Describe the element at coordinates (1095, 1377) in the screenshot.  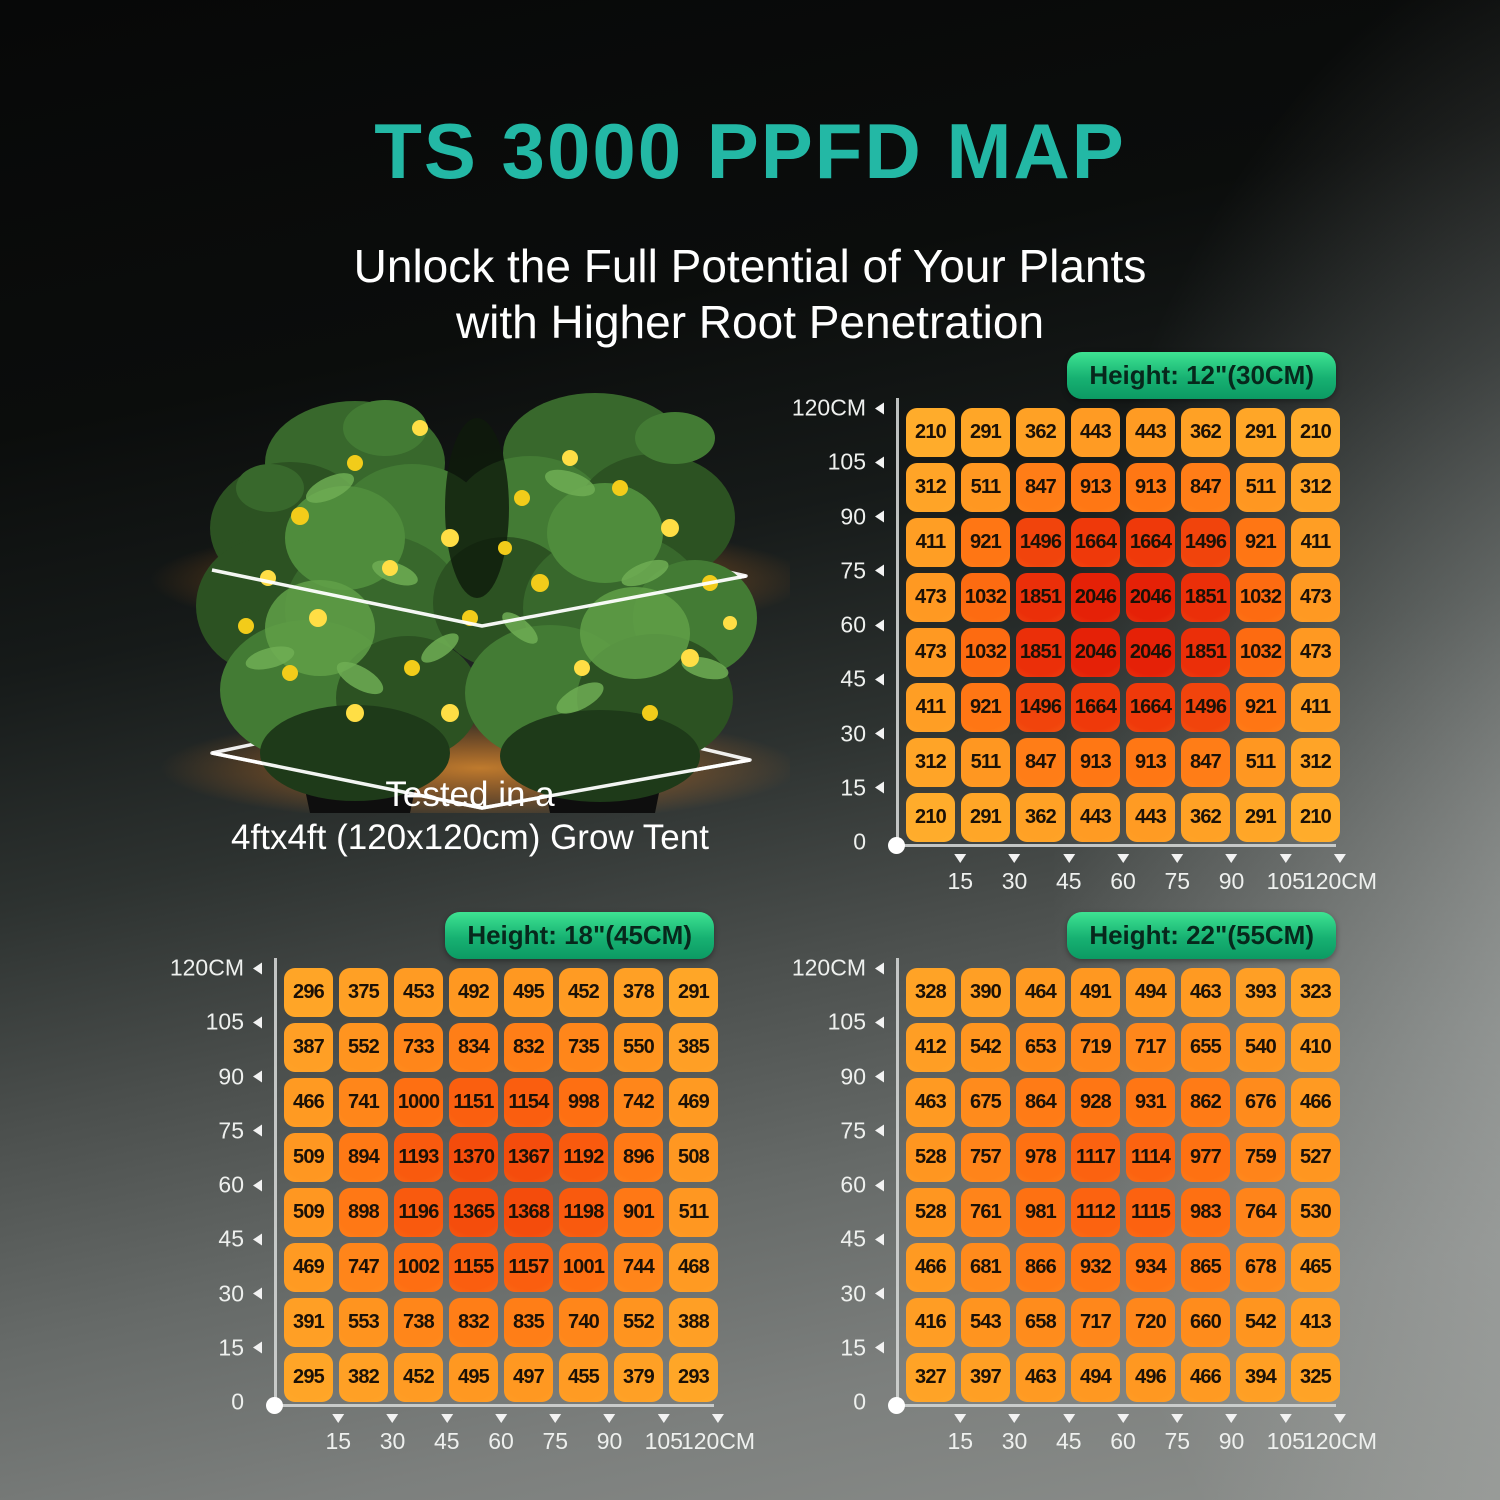
I see `ppfd-cell: 494` at that location.